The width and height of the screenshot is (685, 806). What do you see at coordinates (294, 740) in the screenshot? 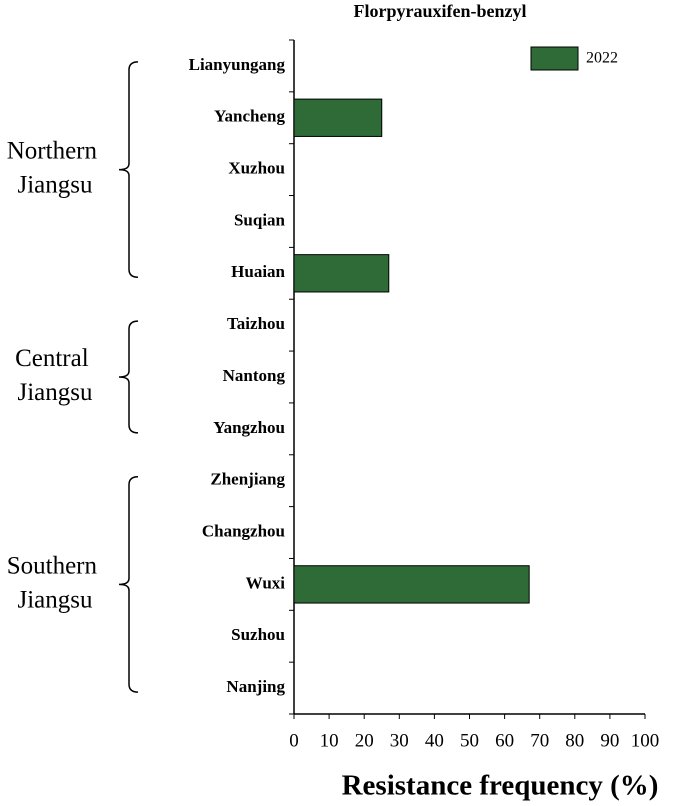
I see `x-tick-label: 0` at bounding box center [294, 740].